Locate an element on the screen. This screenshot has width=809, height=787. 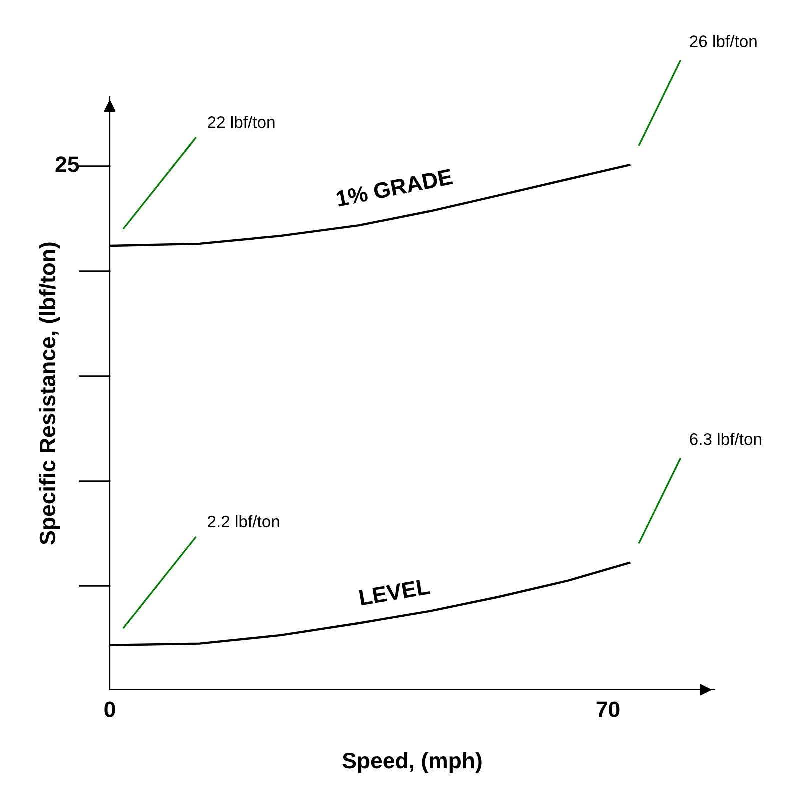
x-tick-label: 0 is located at coordinates (110, 710).